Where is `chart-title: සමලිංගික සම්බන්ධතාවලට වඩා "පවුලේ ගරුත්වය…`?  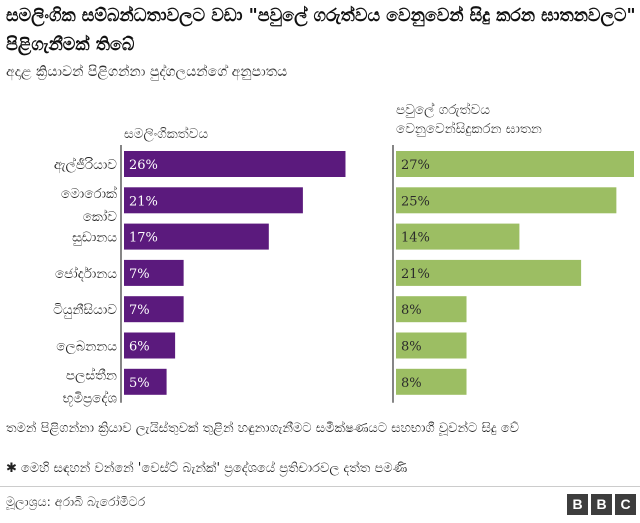
chart-title: සමලිංගික සම්බන්ධතාවලට වඩා "පවුලේ ගරුත්වය… is located at coordinates (321, 30).